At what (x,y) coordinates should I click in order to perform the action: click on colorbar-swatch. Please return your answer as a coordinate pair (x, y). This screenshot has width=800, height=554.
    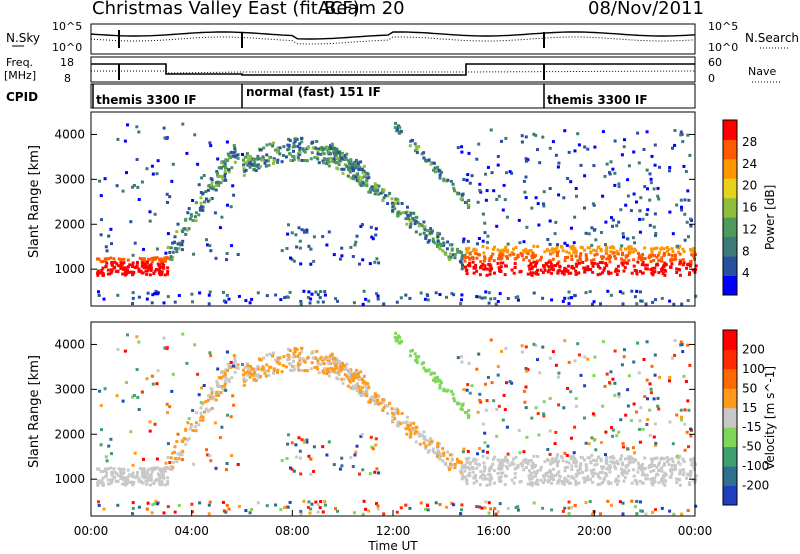
    Looking at the image, I should click on (730, 378).